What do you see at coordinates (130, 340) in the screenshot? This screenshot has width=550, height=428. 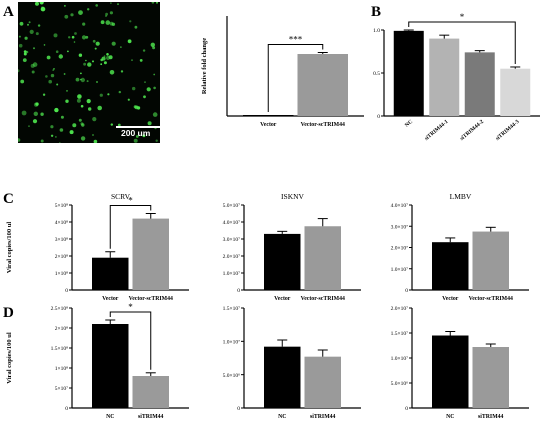 I see `significance-bracket` at bounding box center [130, 340].